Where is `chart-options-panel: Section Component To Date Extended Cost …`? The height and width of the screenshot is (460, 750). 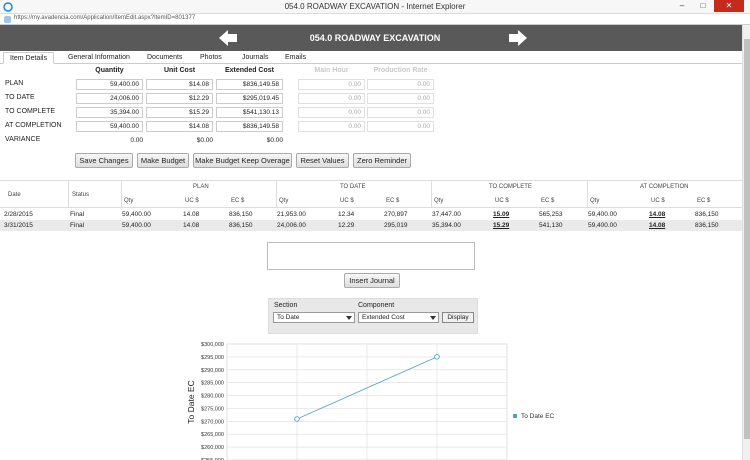
chart-options-panel: Section Component To Date Extended Cost … is located at coordinates (373, 316).